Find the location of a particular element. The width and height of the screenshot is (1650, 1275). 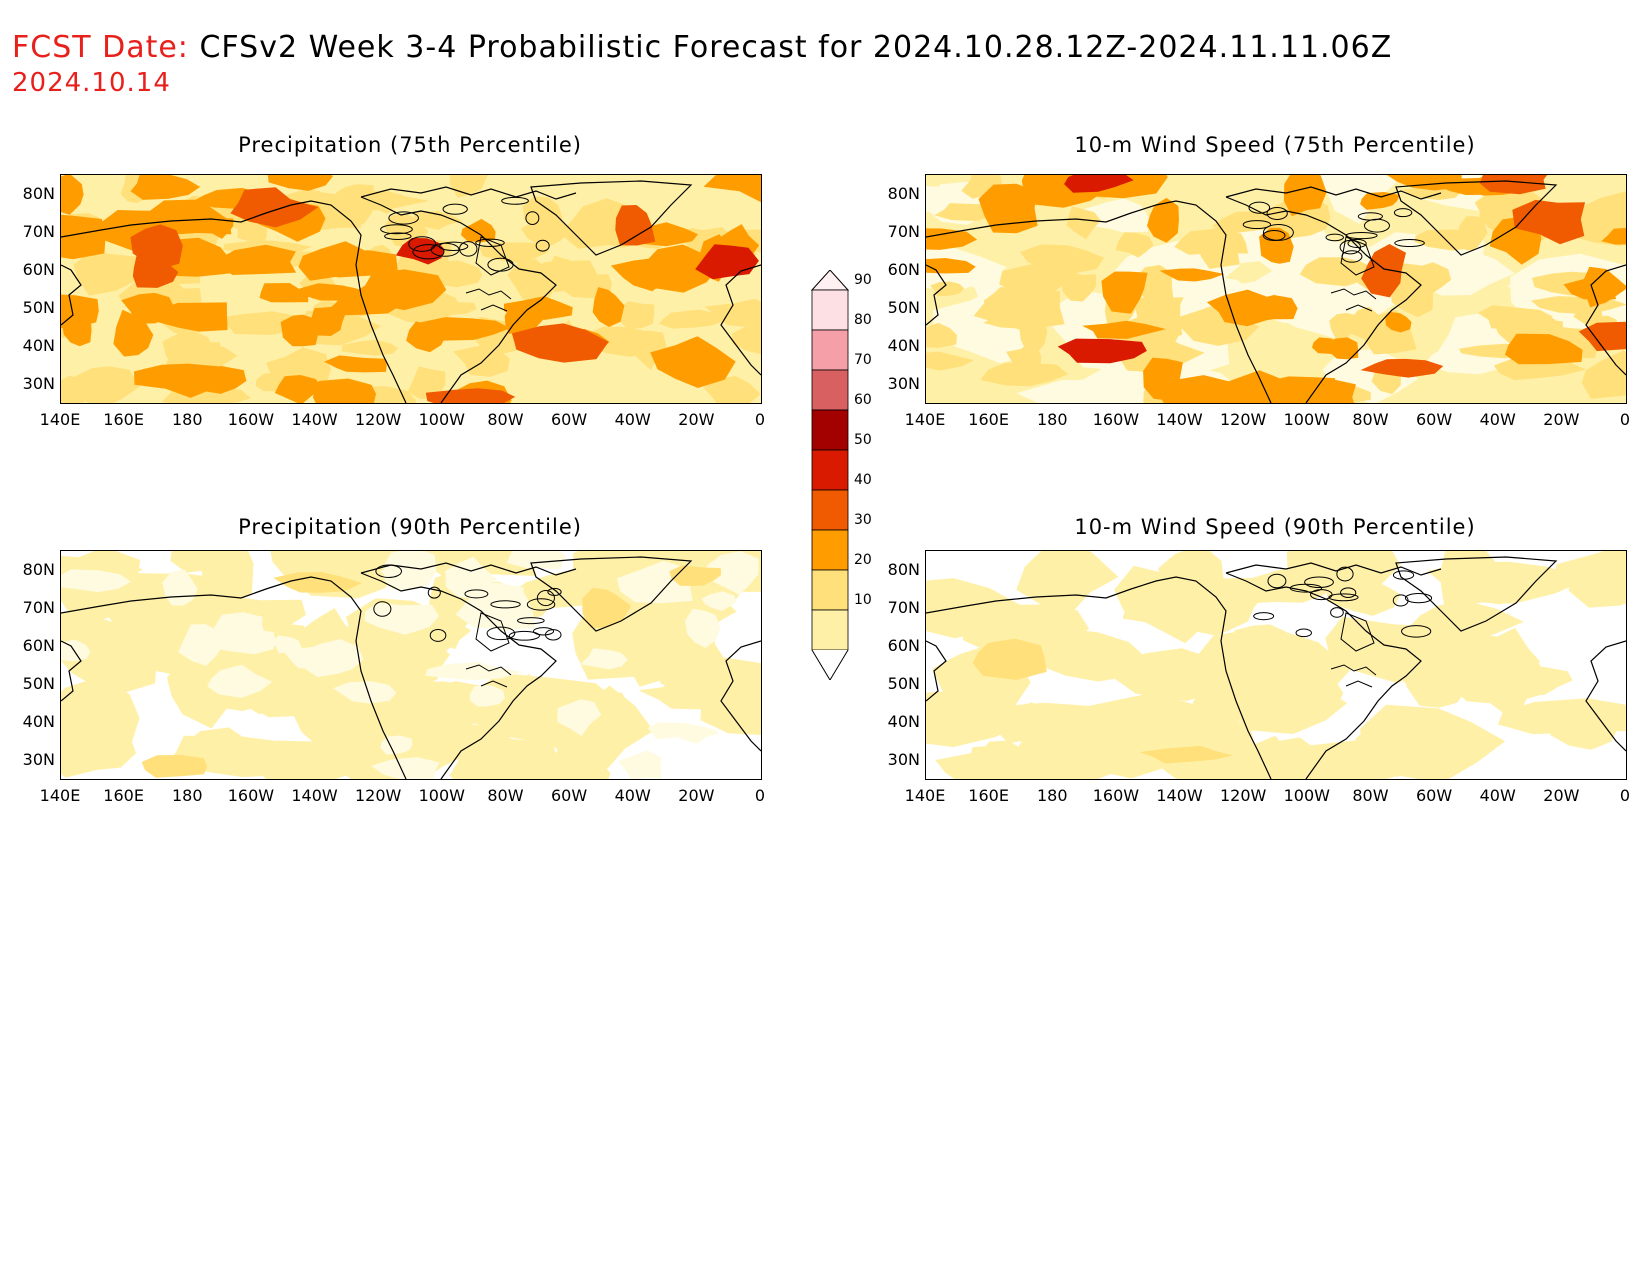

panel-title: Precipitation (90th Percentile) is located at coordinates (410, 527).